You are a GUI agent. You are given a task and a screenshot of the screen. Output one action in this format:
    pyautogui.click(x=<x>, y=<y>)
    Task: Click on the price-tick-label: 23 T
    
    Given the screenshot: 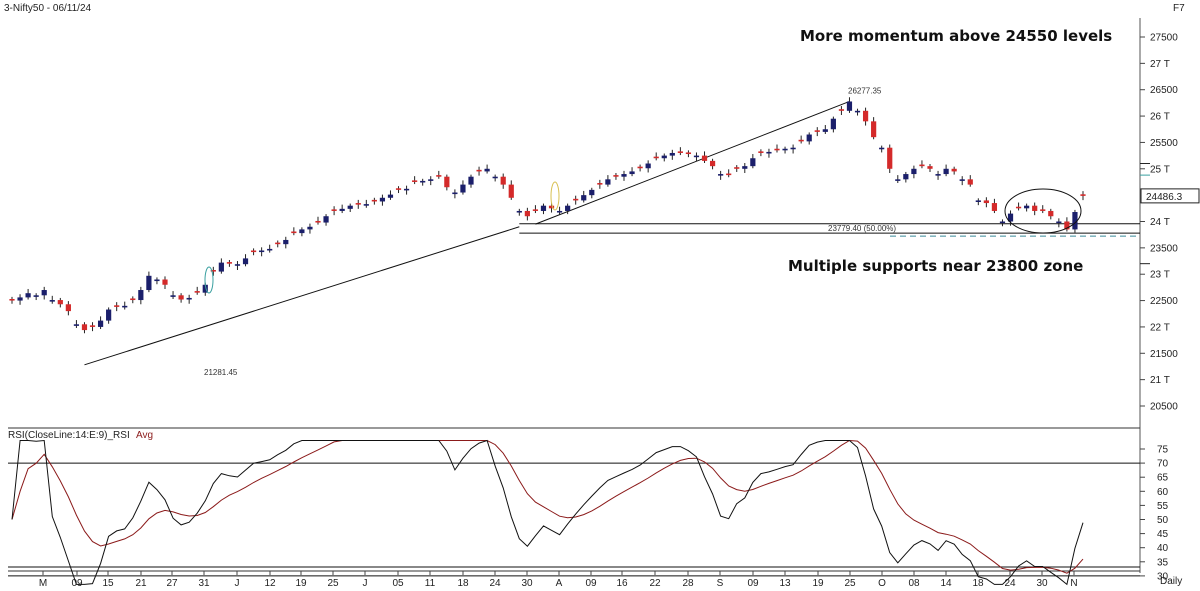 What is the action you would take?
    pyautogui.click(x=1160, y=275)
    